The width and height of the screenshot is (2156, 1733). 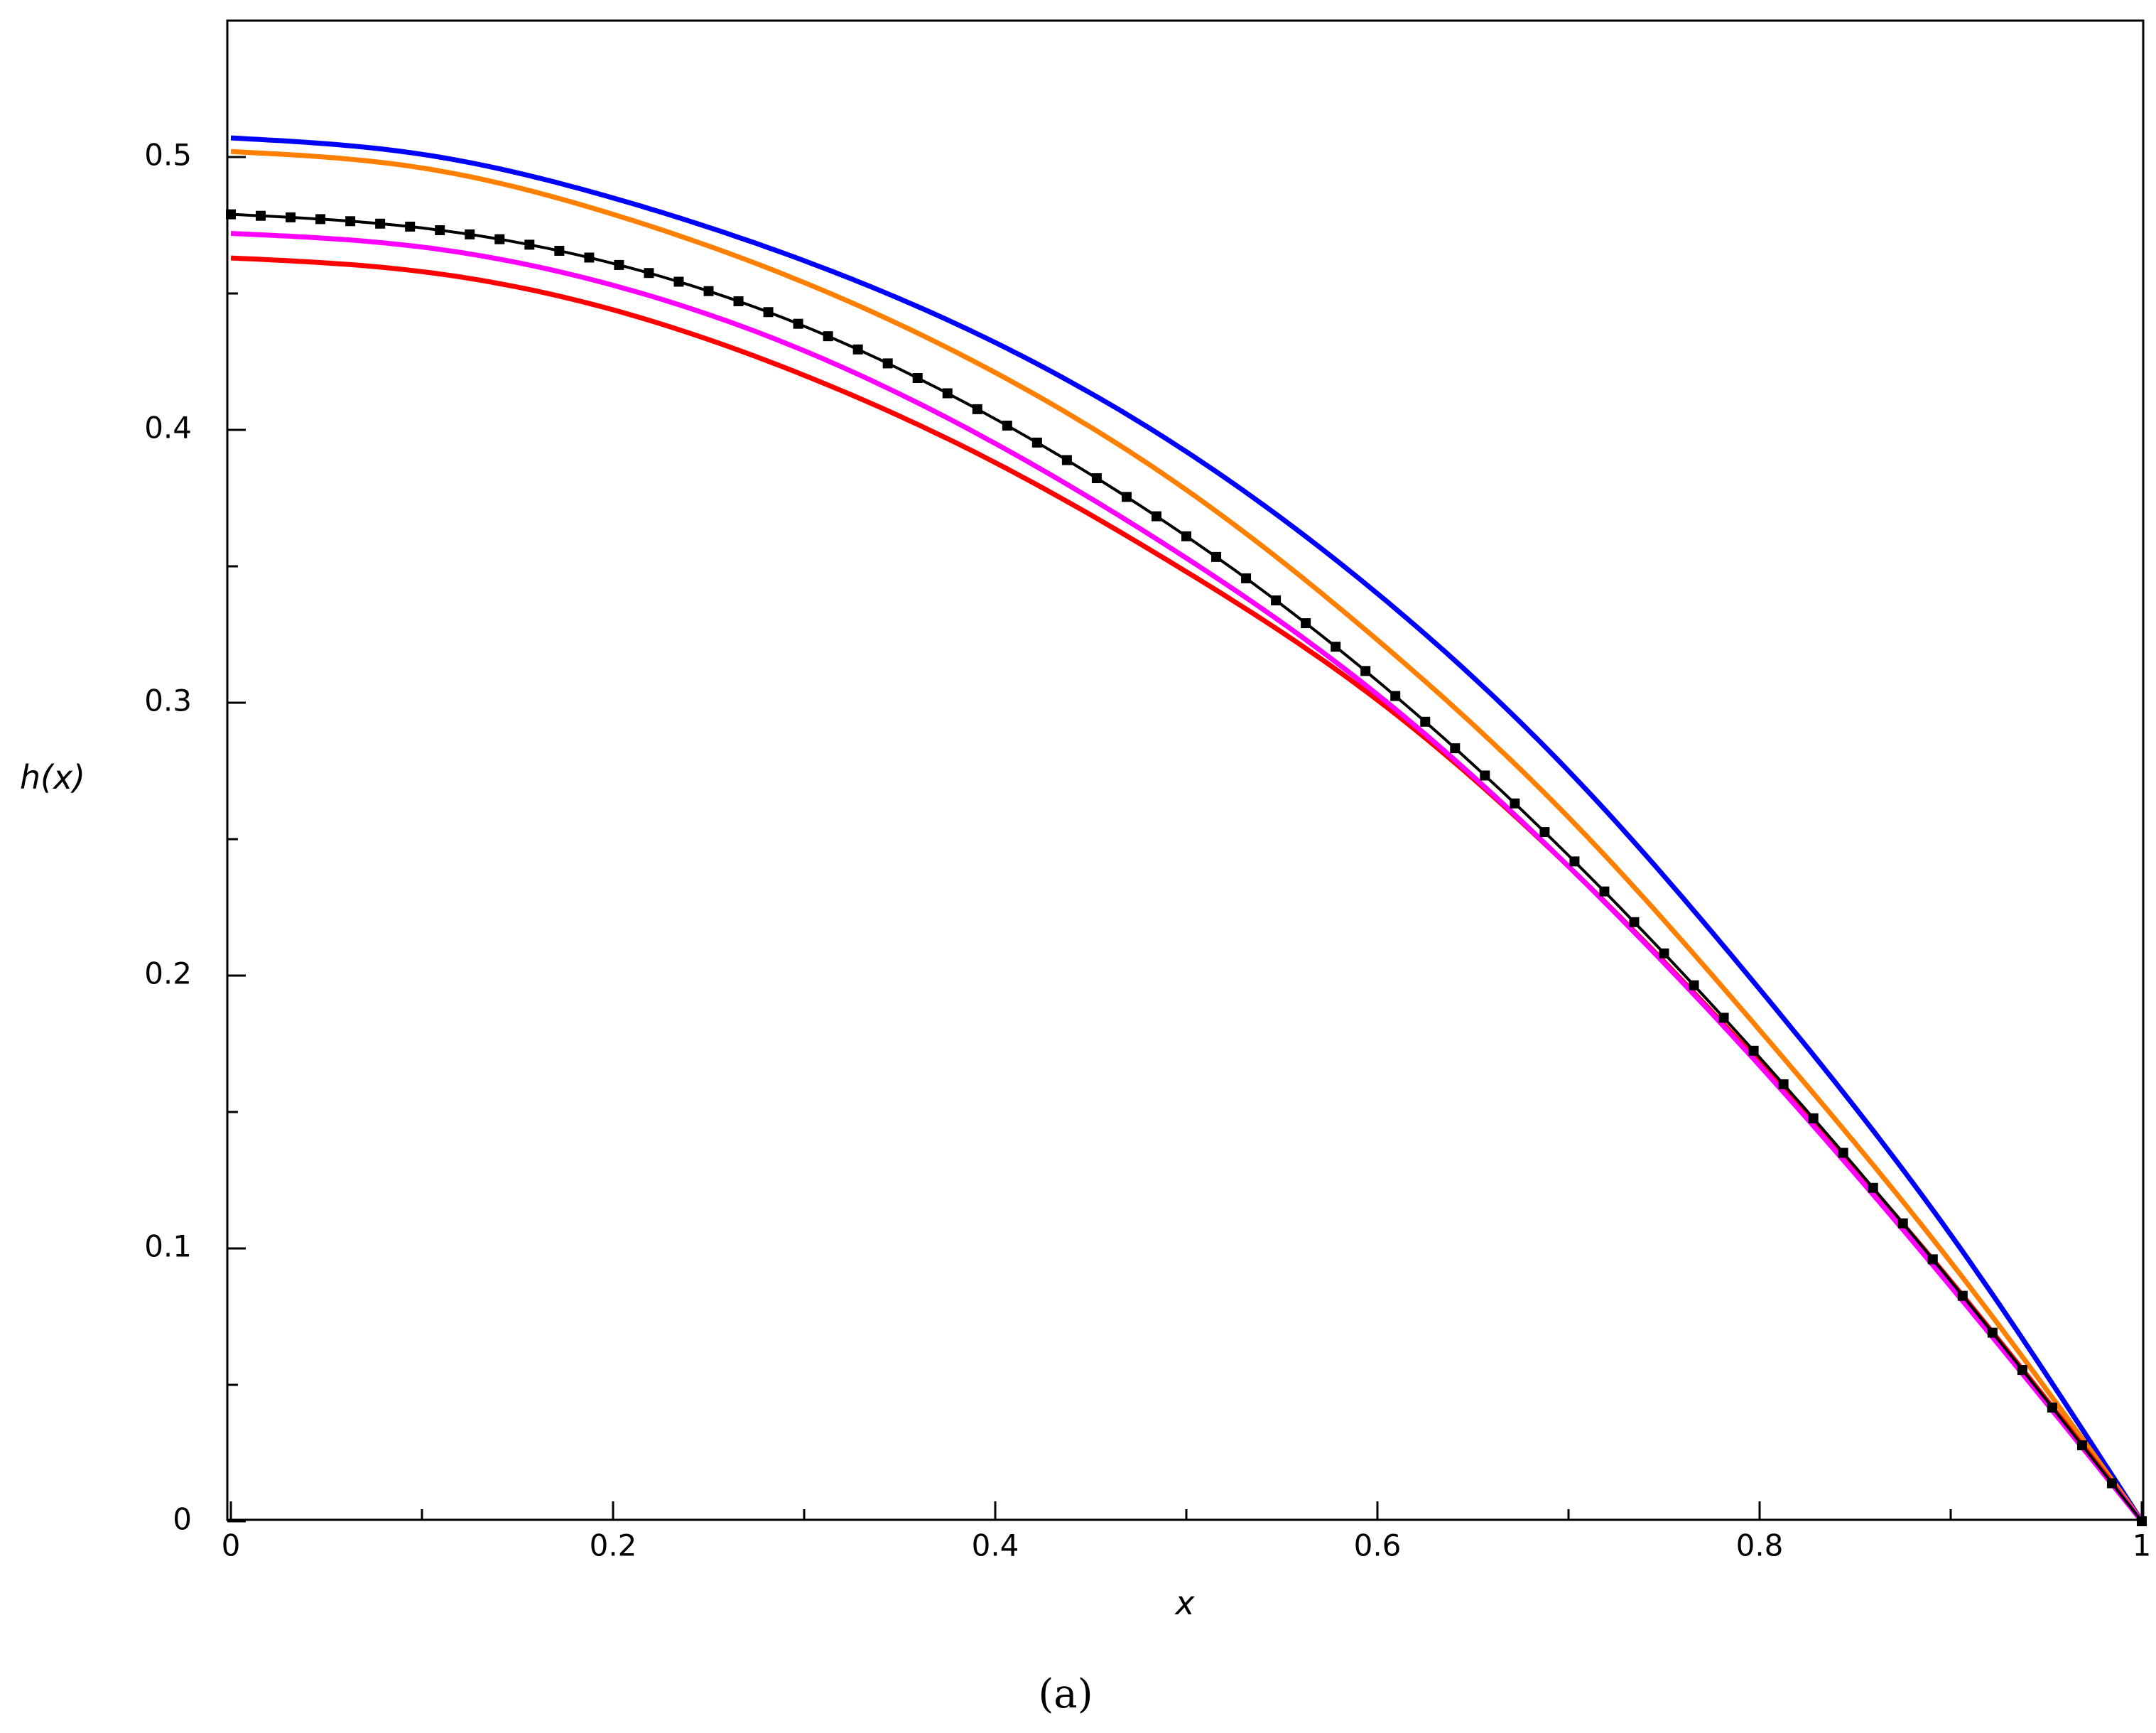 What do you see at coordinates (52, 777) in the screenshot?
I see `y-axis-title: h(x)` at bounding box center [52, 777].